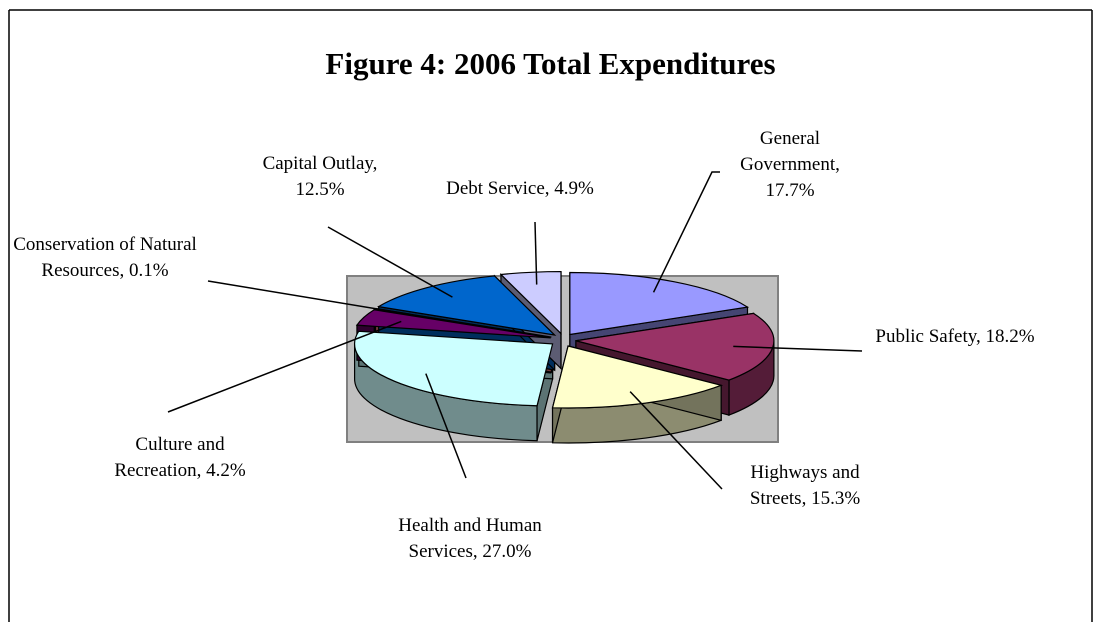 The height and width of the screenshot is (622, 1101). Describe the element at coordinates (788, 151) in the screenshot. I see `category-label: General Government` at that location.